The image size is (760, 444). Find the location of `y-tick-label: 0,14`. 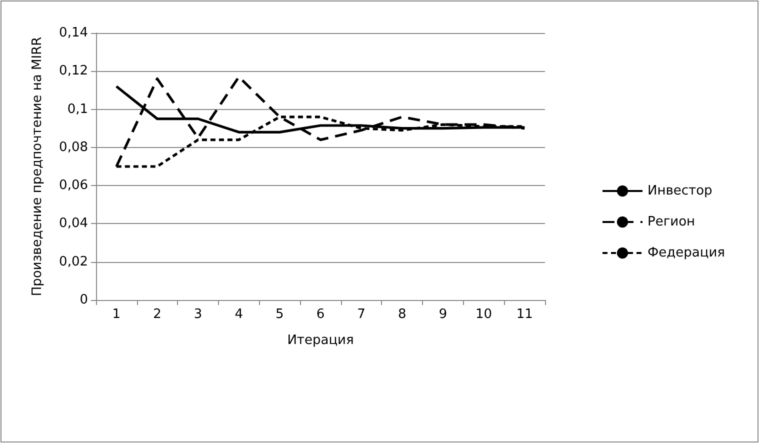

y-tick-label: 0,14 is located at coordinates (73, 33).